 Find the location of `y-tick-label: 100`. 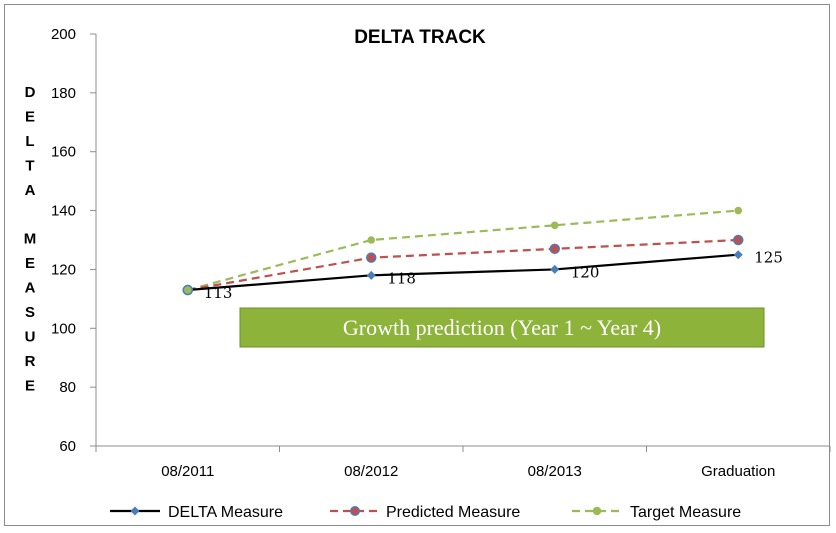

y-tick-label: 100 is located at coordinates (63, 328).